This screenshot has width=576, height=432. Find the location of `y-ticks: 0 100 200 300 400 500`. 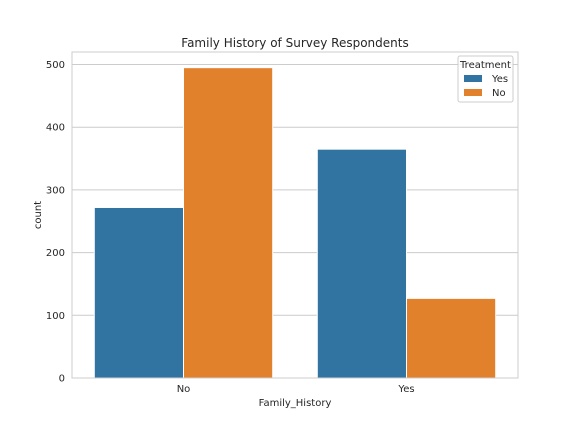

y-ticks: 0 100 200 300 400 500 is located at coordinates (55, 222).